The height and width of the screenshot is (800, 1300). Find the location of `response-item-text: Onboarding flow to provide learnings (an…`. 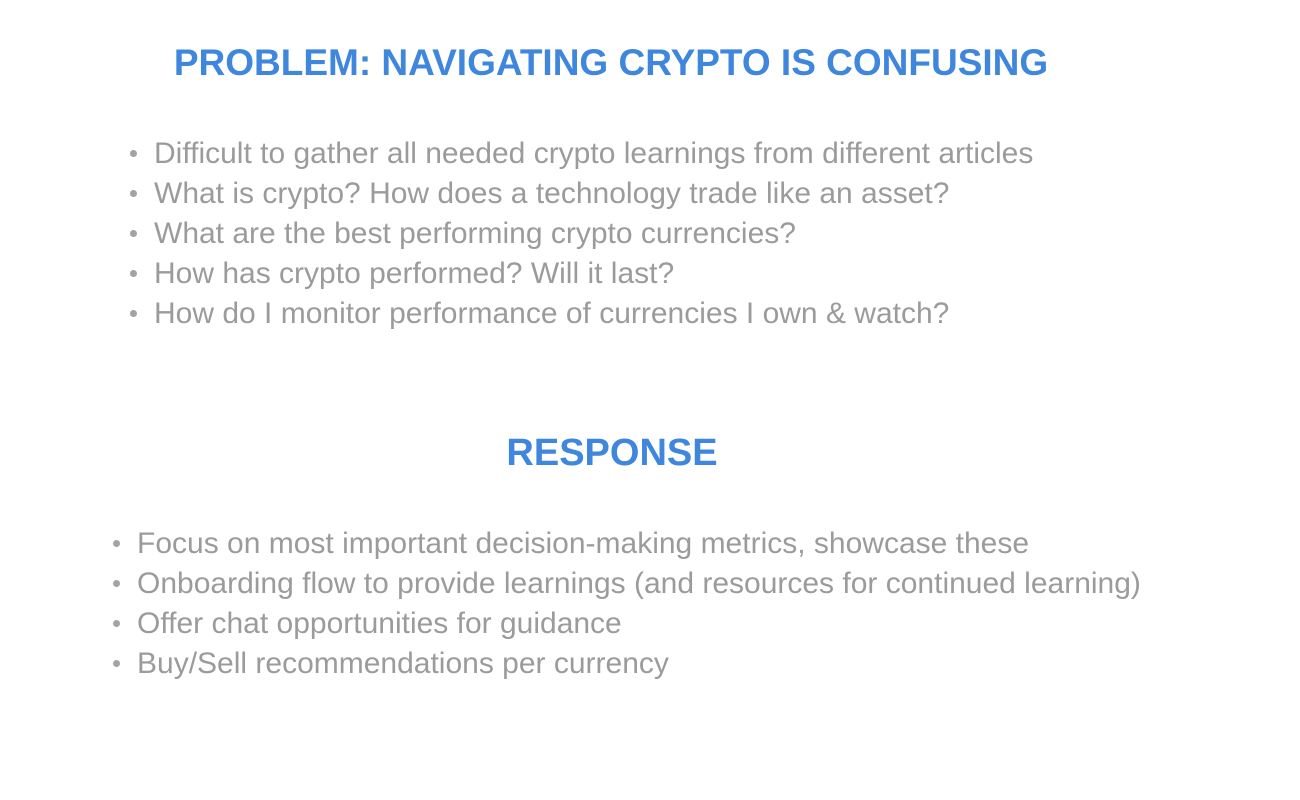

response-item-text: Onboarding flow to provide learnings (an… is located at coordinates (639, 583).